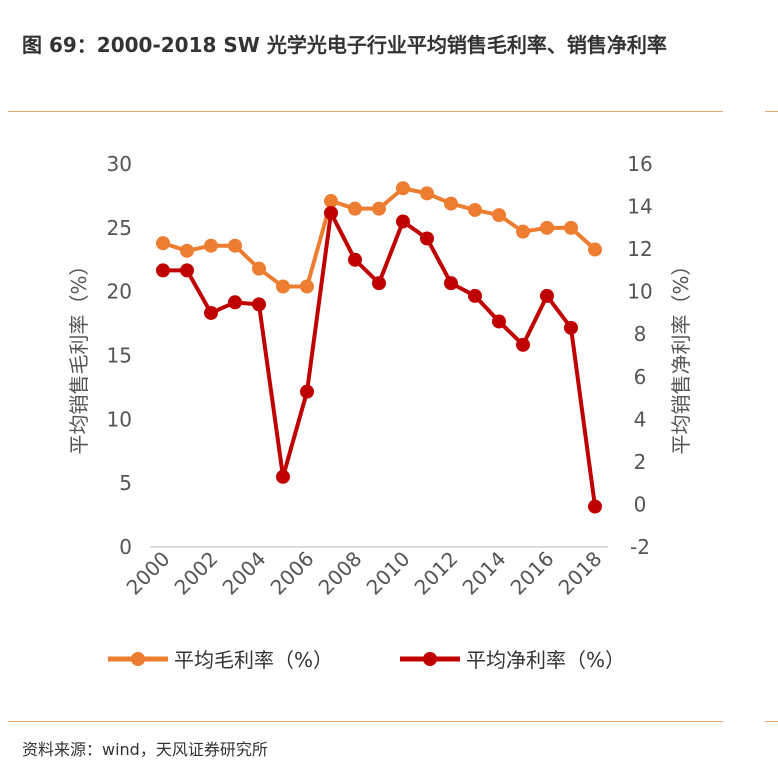 This screenshot has height=773, width=778. What do you see at coordinates (119, 164) in the screenshot?
I see `y-left-tick-label: 30` at bounding box center [119, 164].